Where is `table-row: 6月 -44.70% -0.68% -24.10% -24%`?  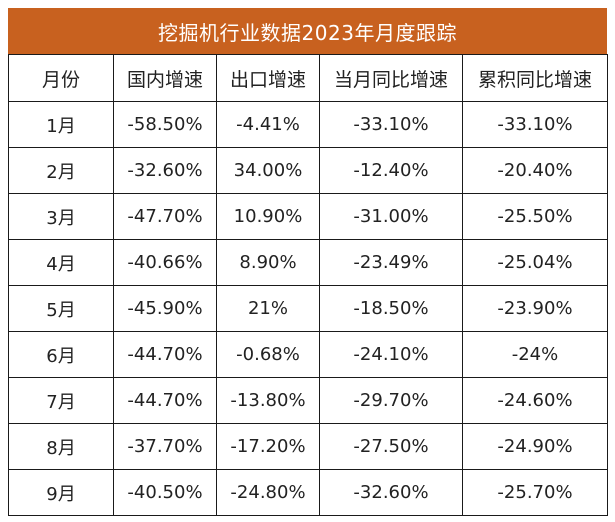 table-row: 6月 -44.70% -0.68% -24.10% -24% is located at coordinates (308, 354).